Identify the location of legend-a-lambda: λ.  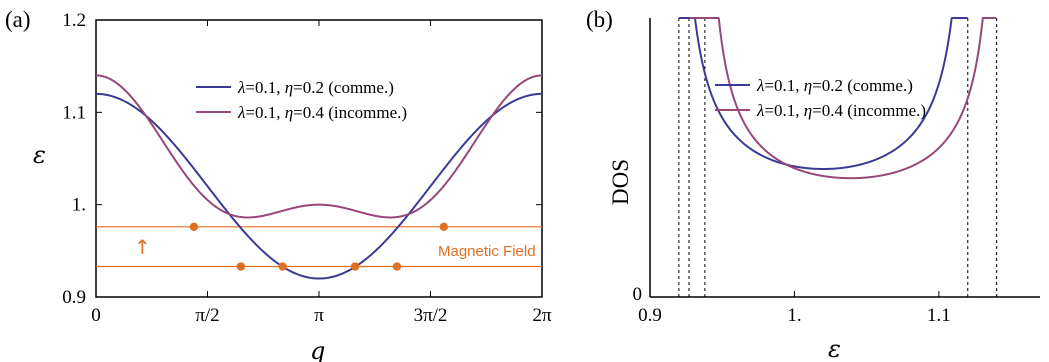
(241, 87).